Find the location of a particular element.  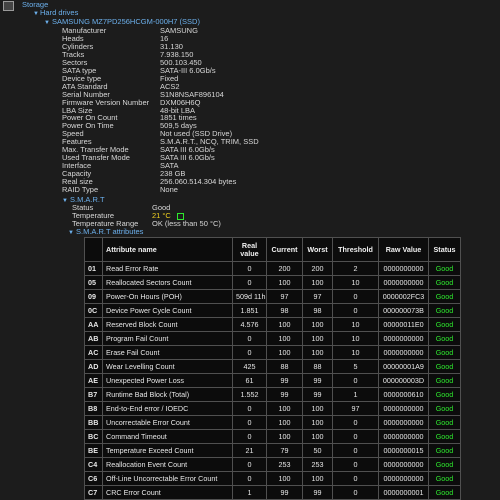

table-cell: 200 is located at coordinates (317, 268).